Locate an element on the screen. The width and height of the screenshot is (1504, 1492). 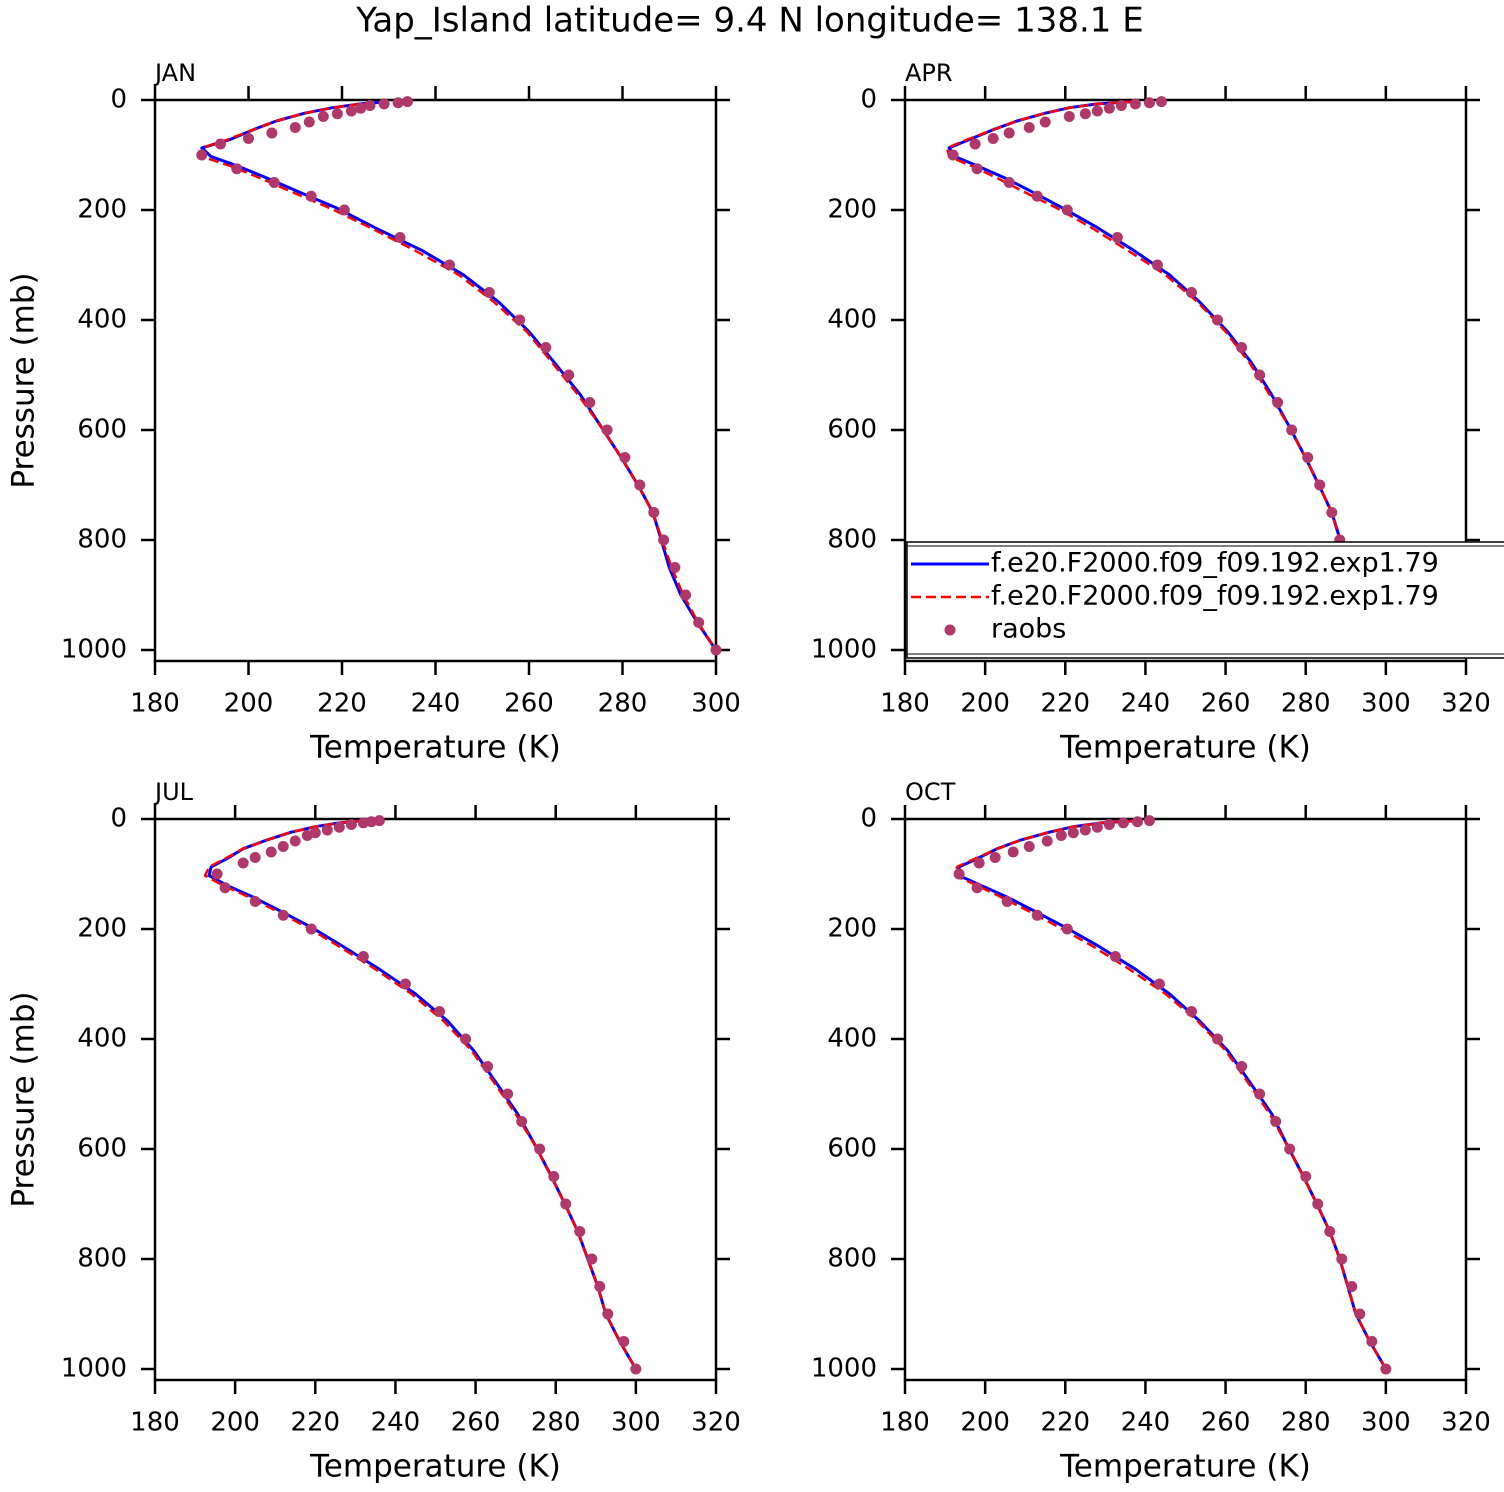
x-tick-label: 260 is located at coordinates (529, 704).